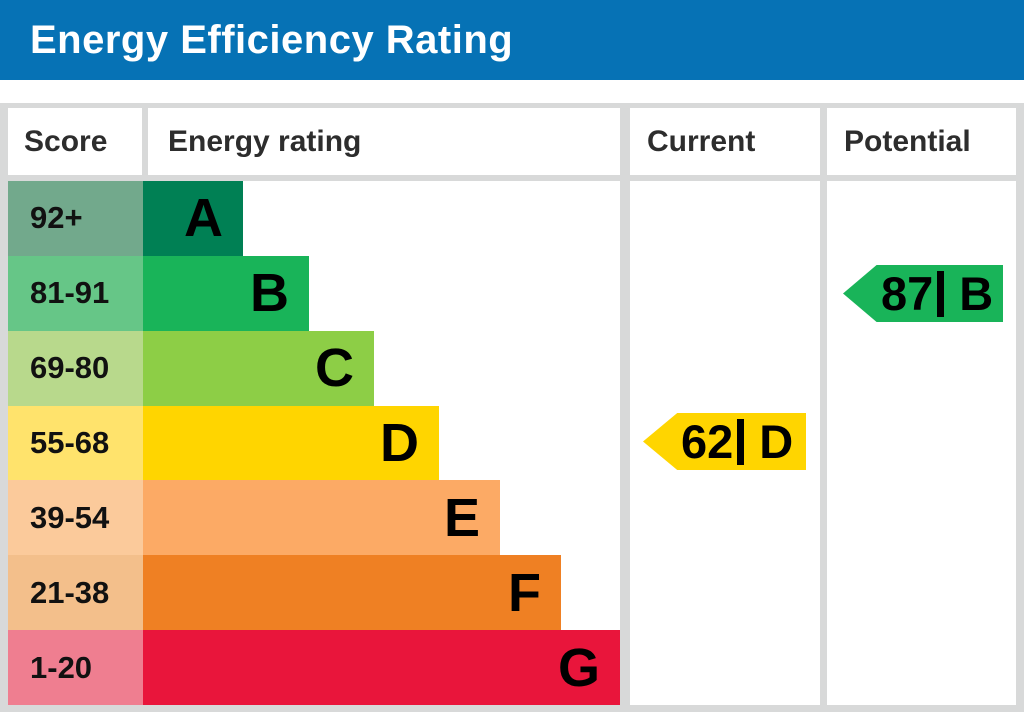  I want to click on current-rating-arrow: 62 D, so click(724, 441).